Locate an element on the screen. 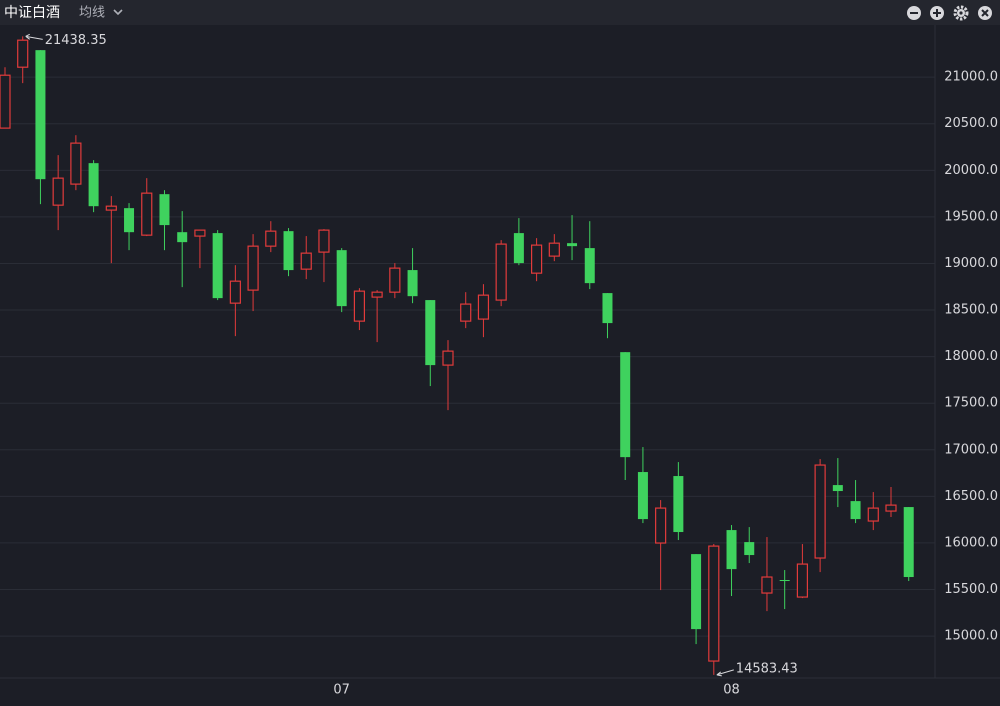  annotation: 21438.35 is located at coordinates (76, 40).